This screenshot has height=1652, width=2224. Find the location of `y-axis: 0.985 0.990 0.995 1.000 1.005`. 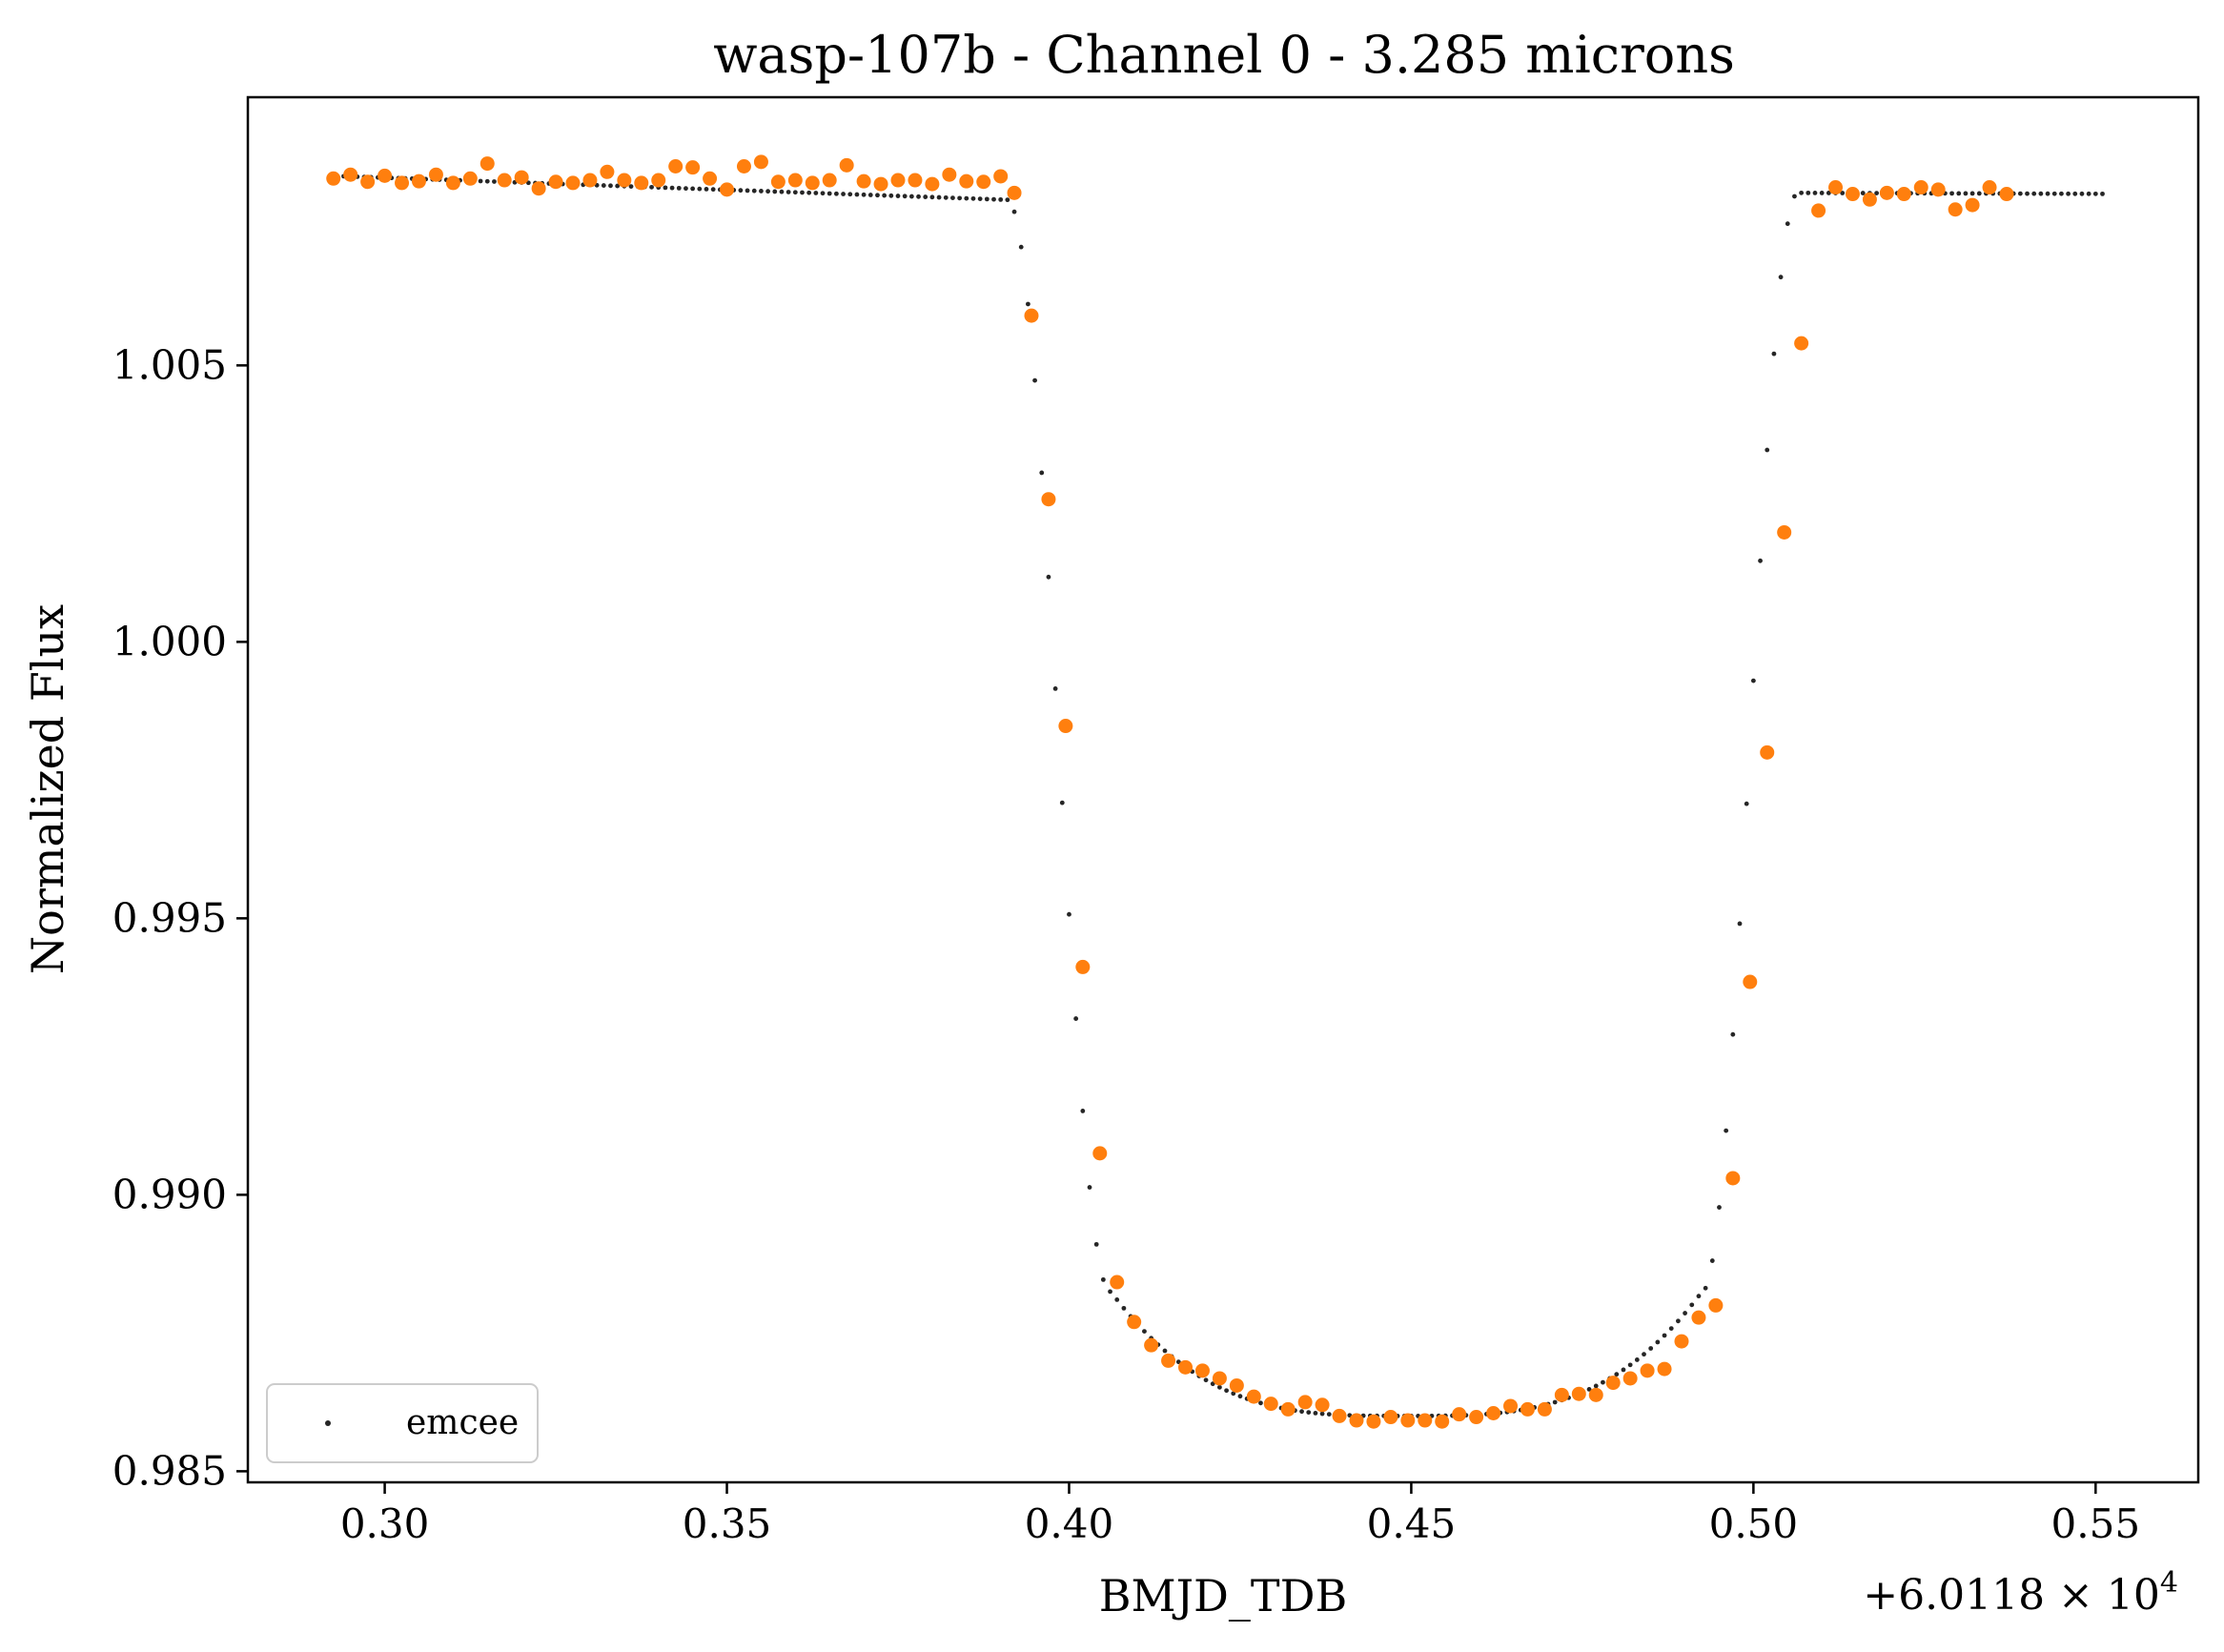

y-axis: 0.985 0.990 0.995 1.000 1.005 is located at coordinates (180, 917).